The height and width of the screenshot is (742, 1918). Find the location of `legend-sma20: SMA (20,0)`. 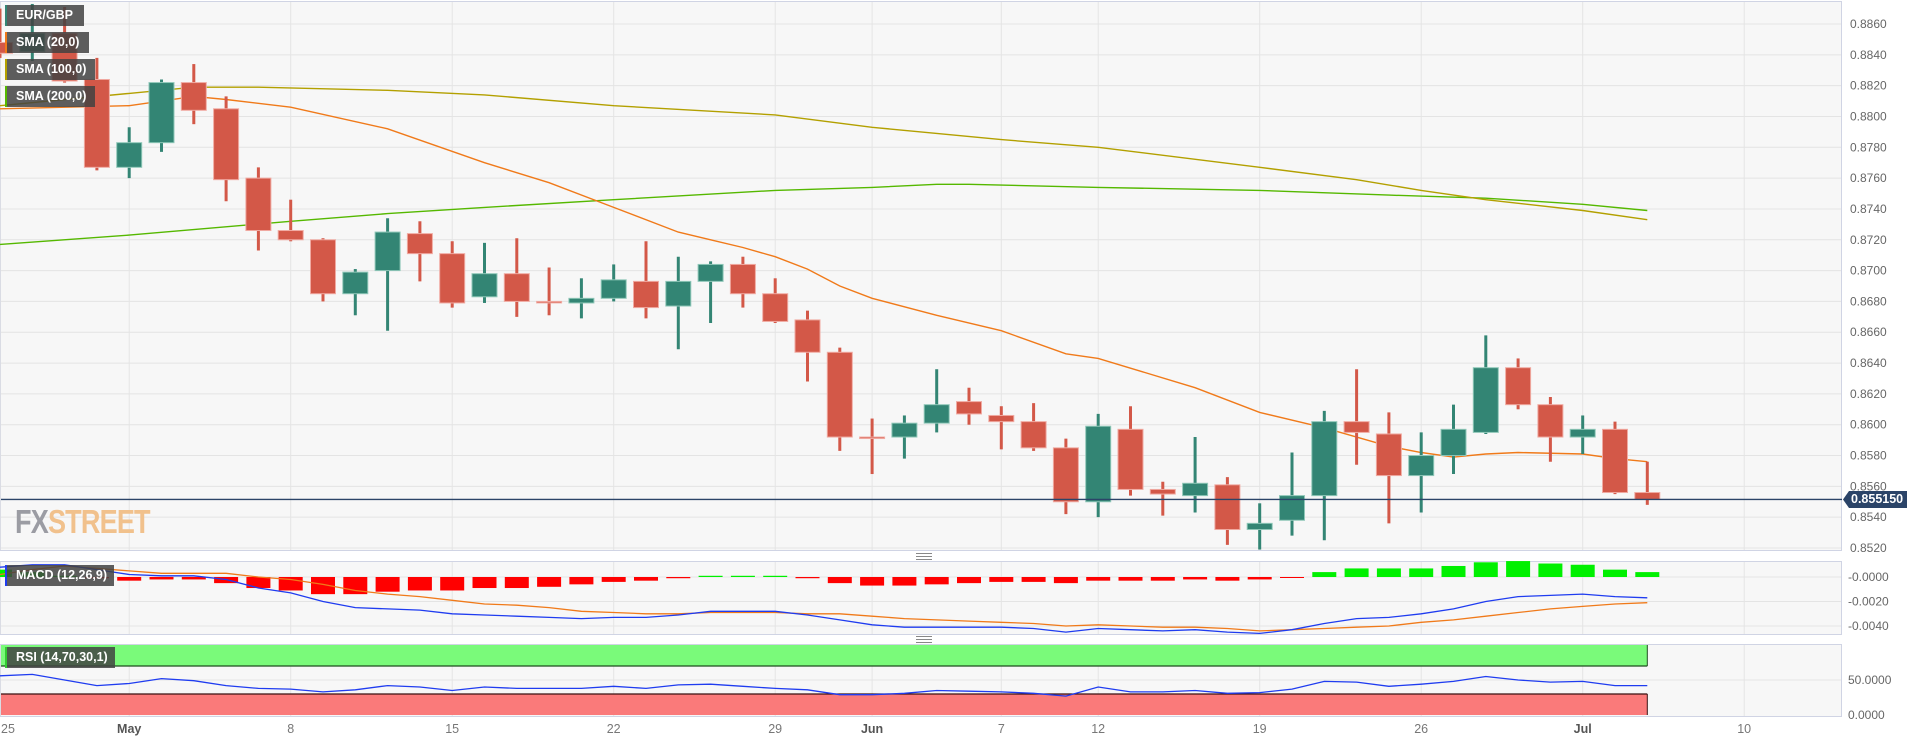

legend-sma20: SMA (20,0) is located at coordinates (47, 42).